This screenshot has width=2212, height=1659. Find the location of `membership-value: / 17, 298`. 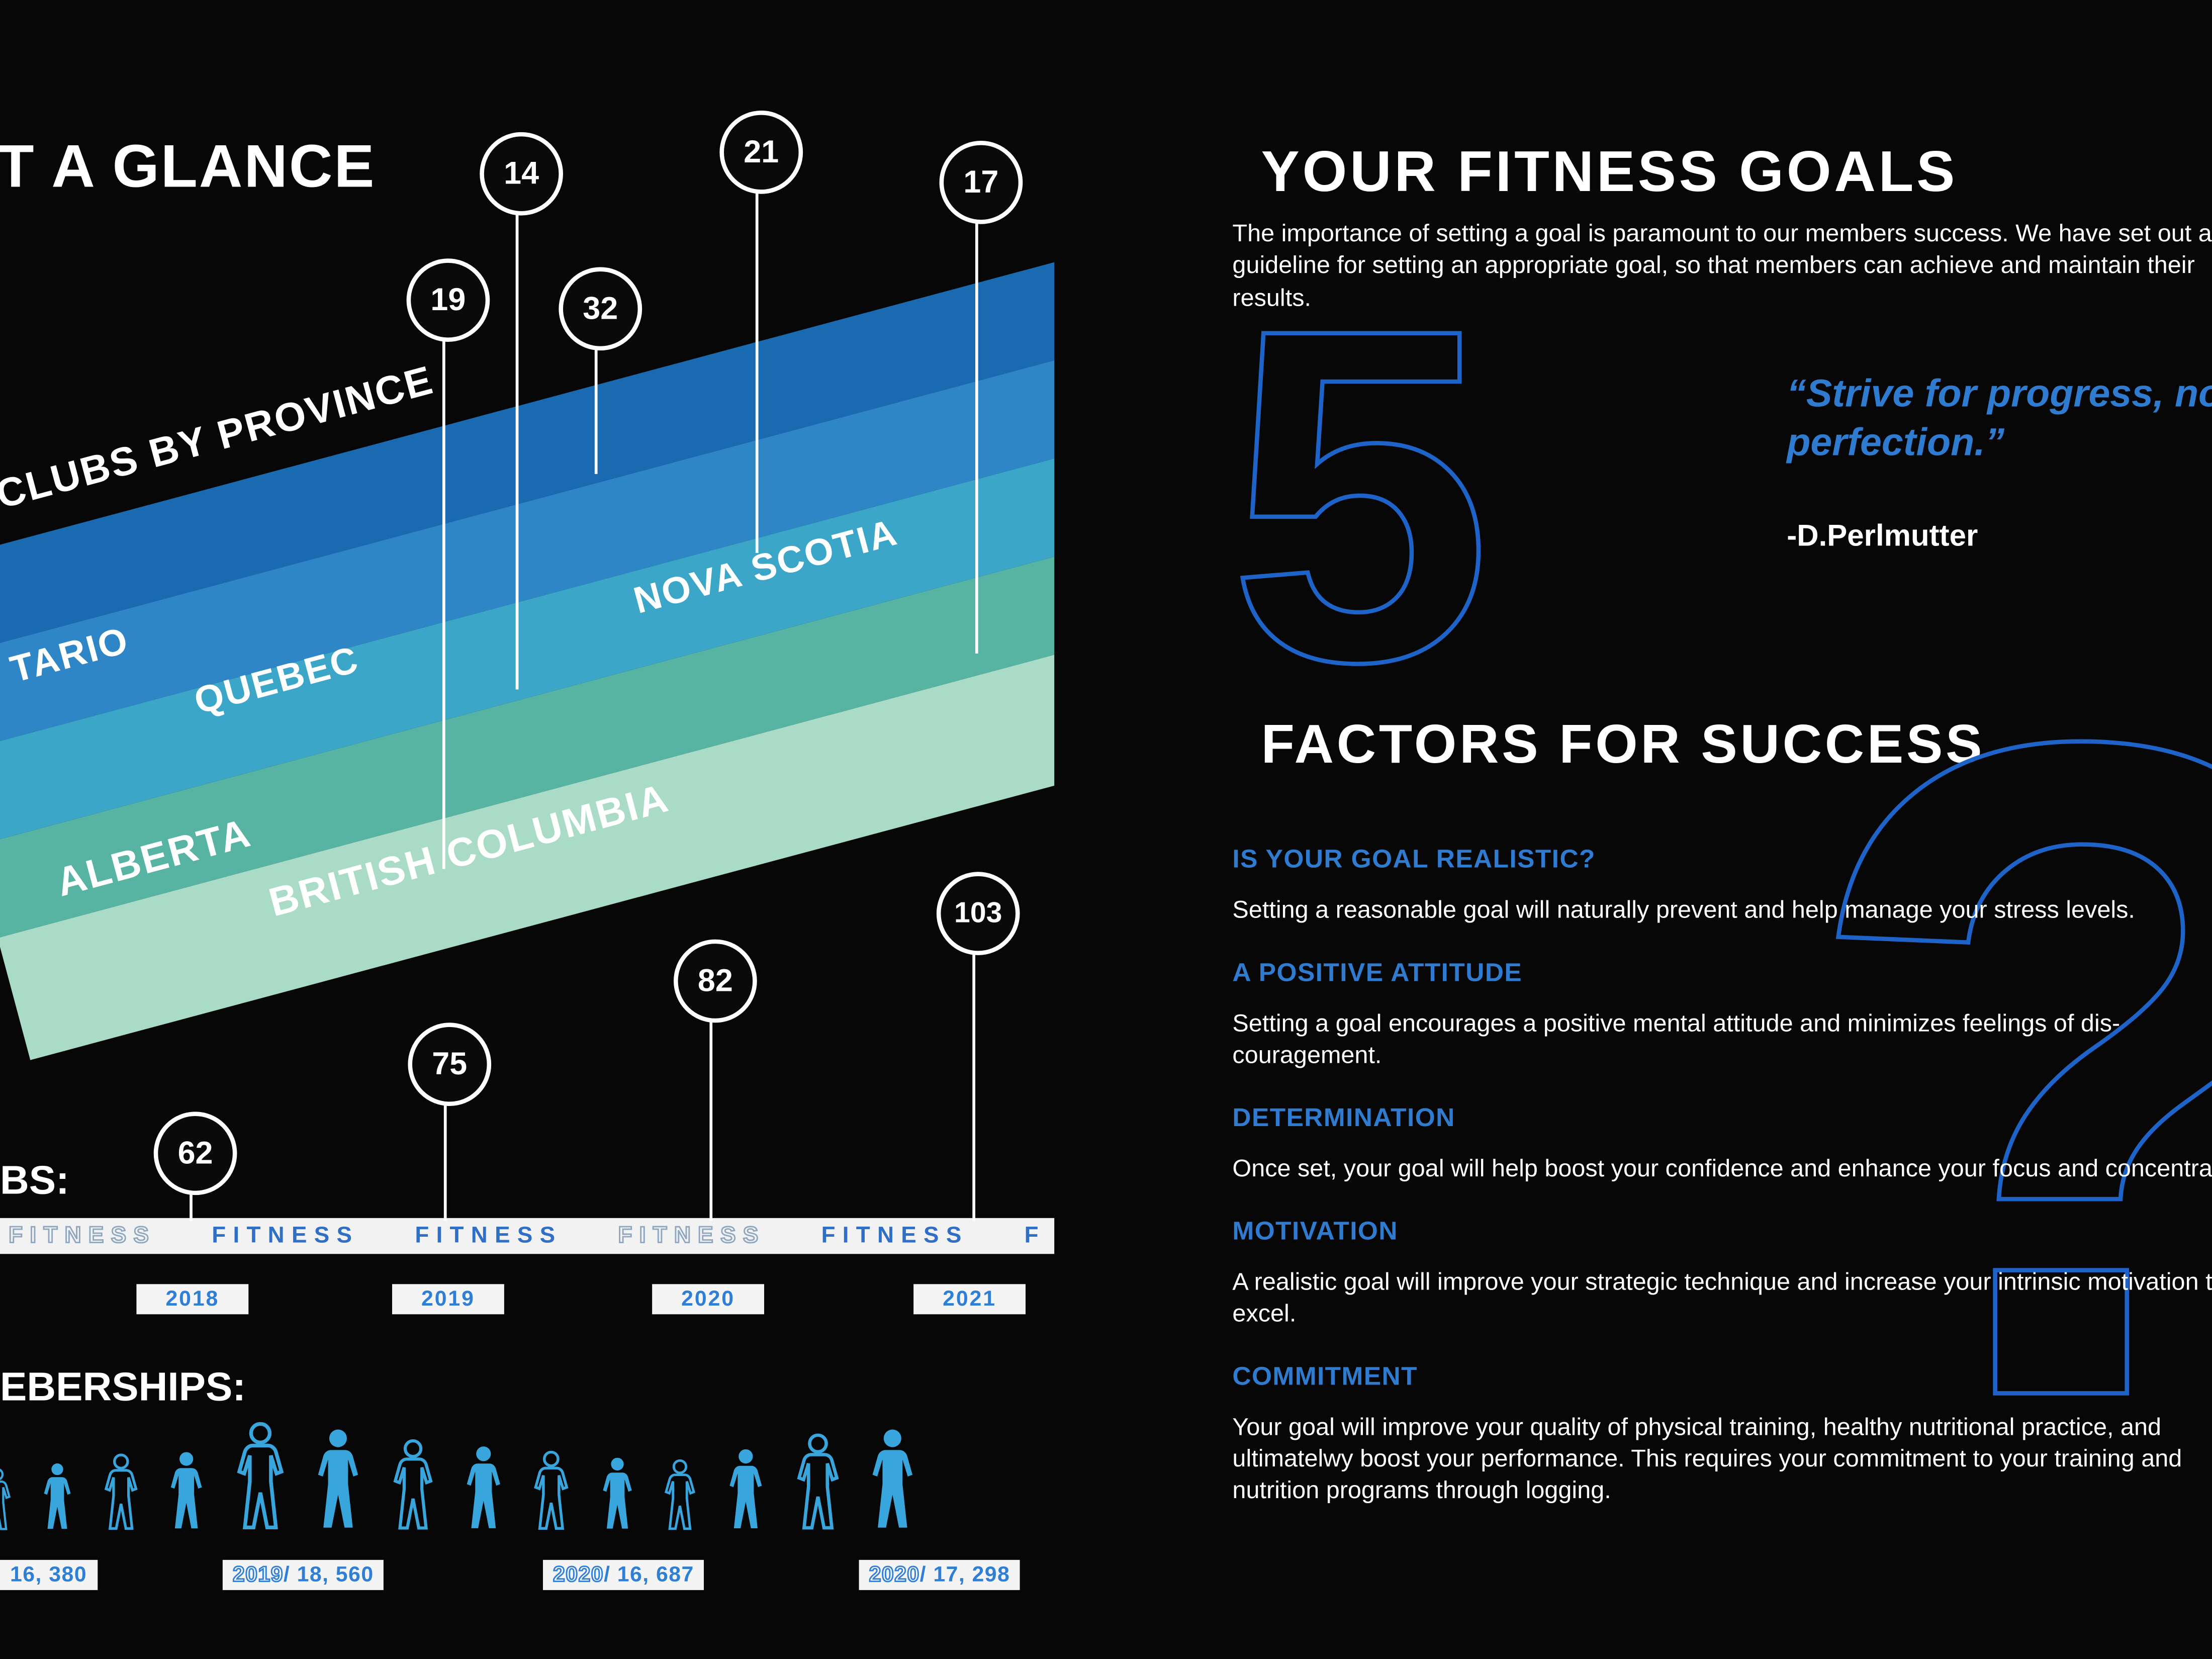

membership-value: / 17, 298 is located at coordinates (964, 1575).